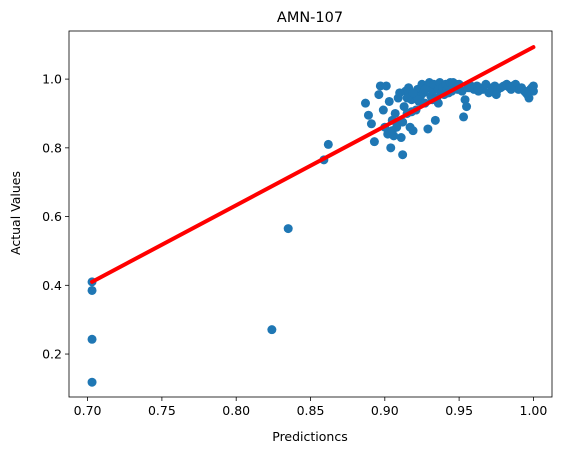 Image resolution: width=567 pixels, height=453 pixels. I want to click on chart-title: AMN-107, so click(310, 18).